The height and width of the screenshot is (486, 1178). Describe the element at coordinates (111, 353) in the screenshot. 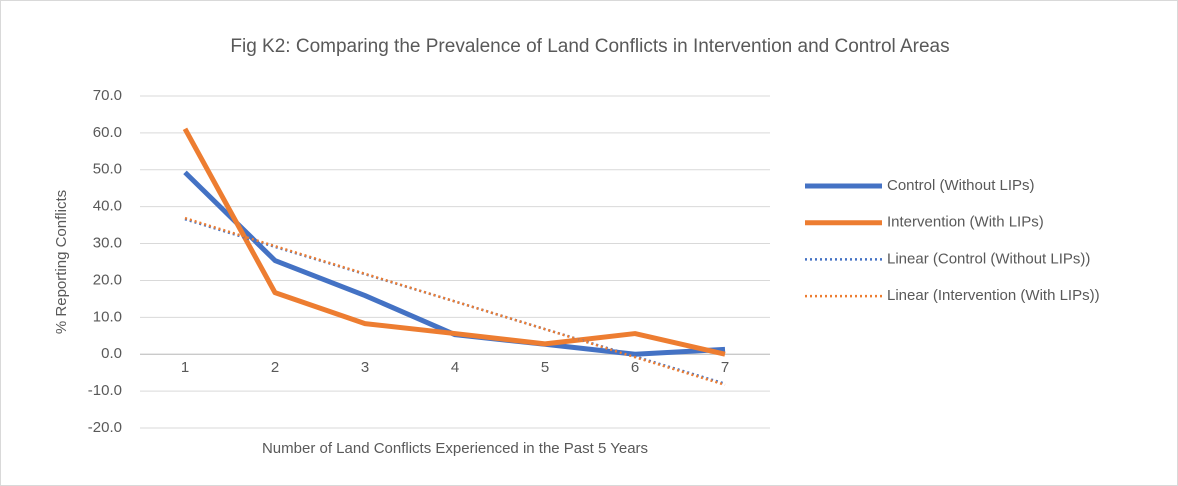

I see `y-tick-label: 0.0` at that location.